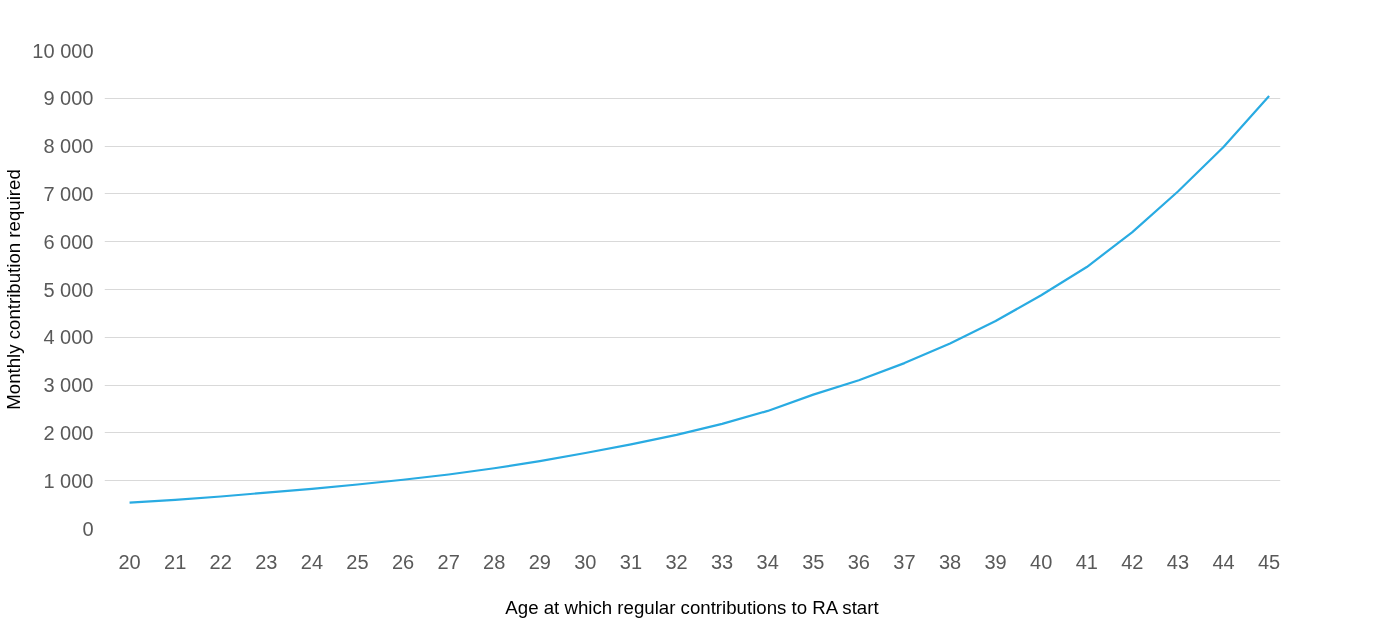 The width and height of the screenshot is (1383, 631). What do you see at coordinates (1086, 561) in the screenshot?
I see `x-tick-label: 41` at bounding box center [1086, 561].